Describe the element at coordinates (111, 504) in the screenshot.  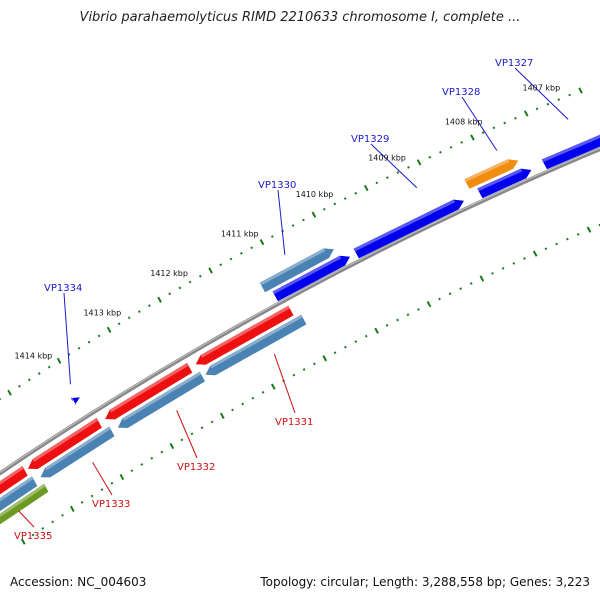
I see `gene-label-vp1333: VP1333` at that location.